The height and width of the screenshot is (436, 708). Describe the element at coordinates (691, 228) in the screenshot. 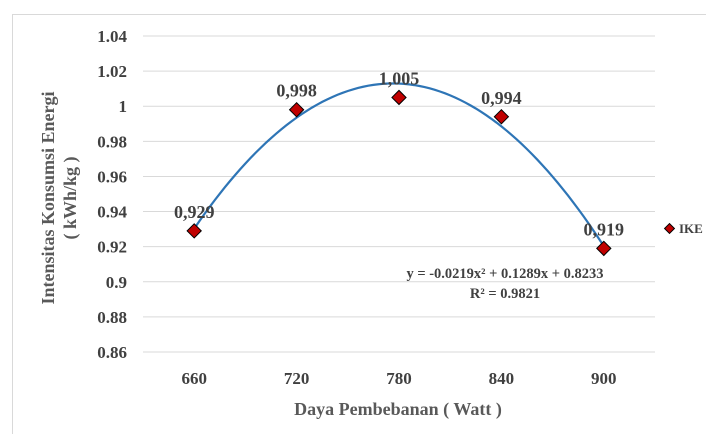

I see `legend-label: IKE` at that location.